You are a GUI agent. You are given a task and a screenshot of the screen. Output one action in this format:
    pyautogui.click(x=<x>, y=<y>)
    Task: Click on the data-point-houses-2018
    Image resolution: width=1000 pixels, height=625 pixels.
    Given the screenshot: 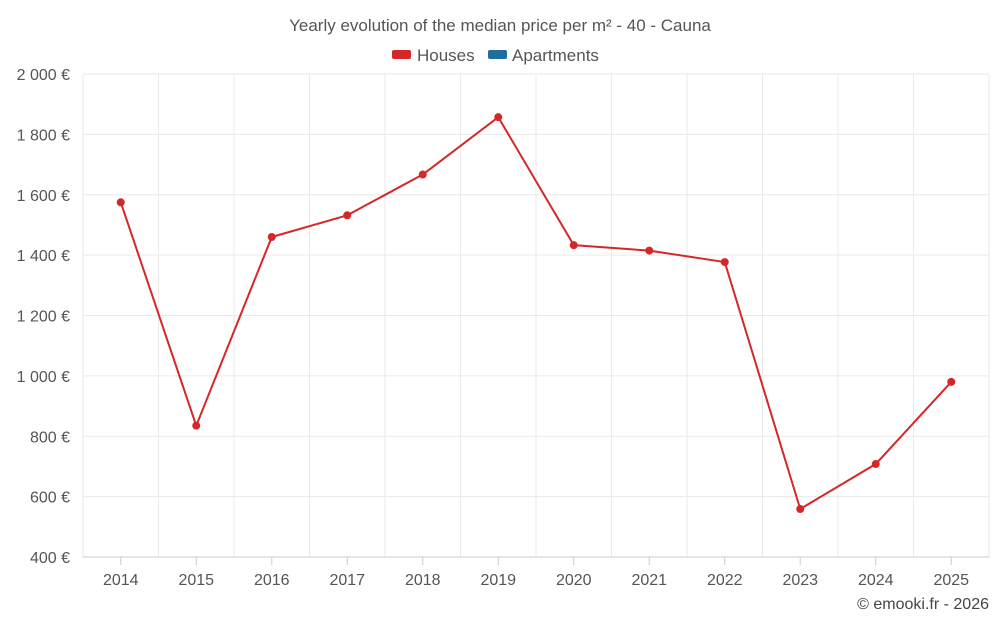 What is the action you would take?
    pyautogui.click(x=422, y=174)
    